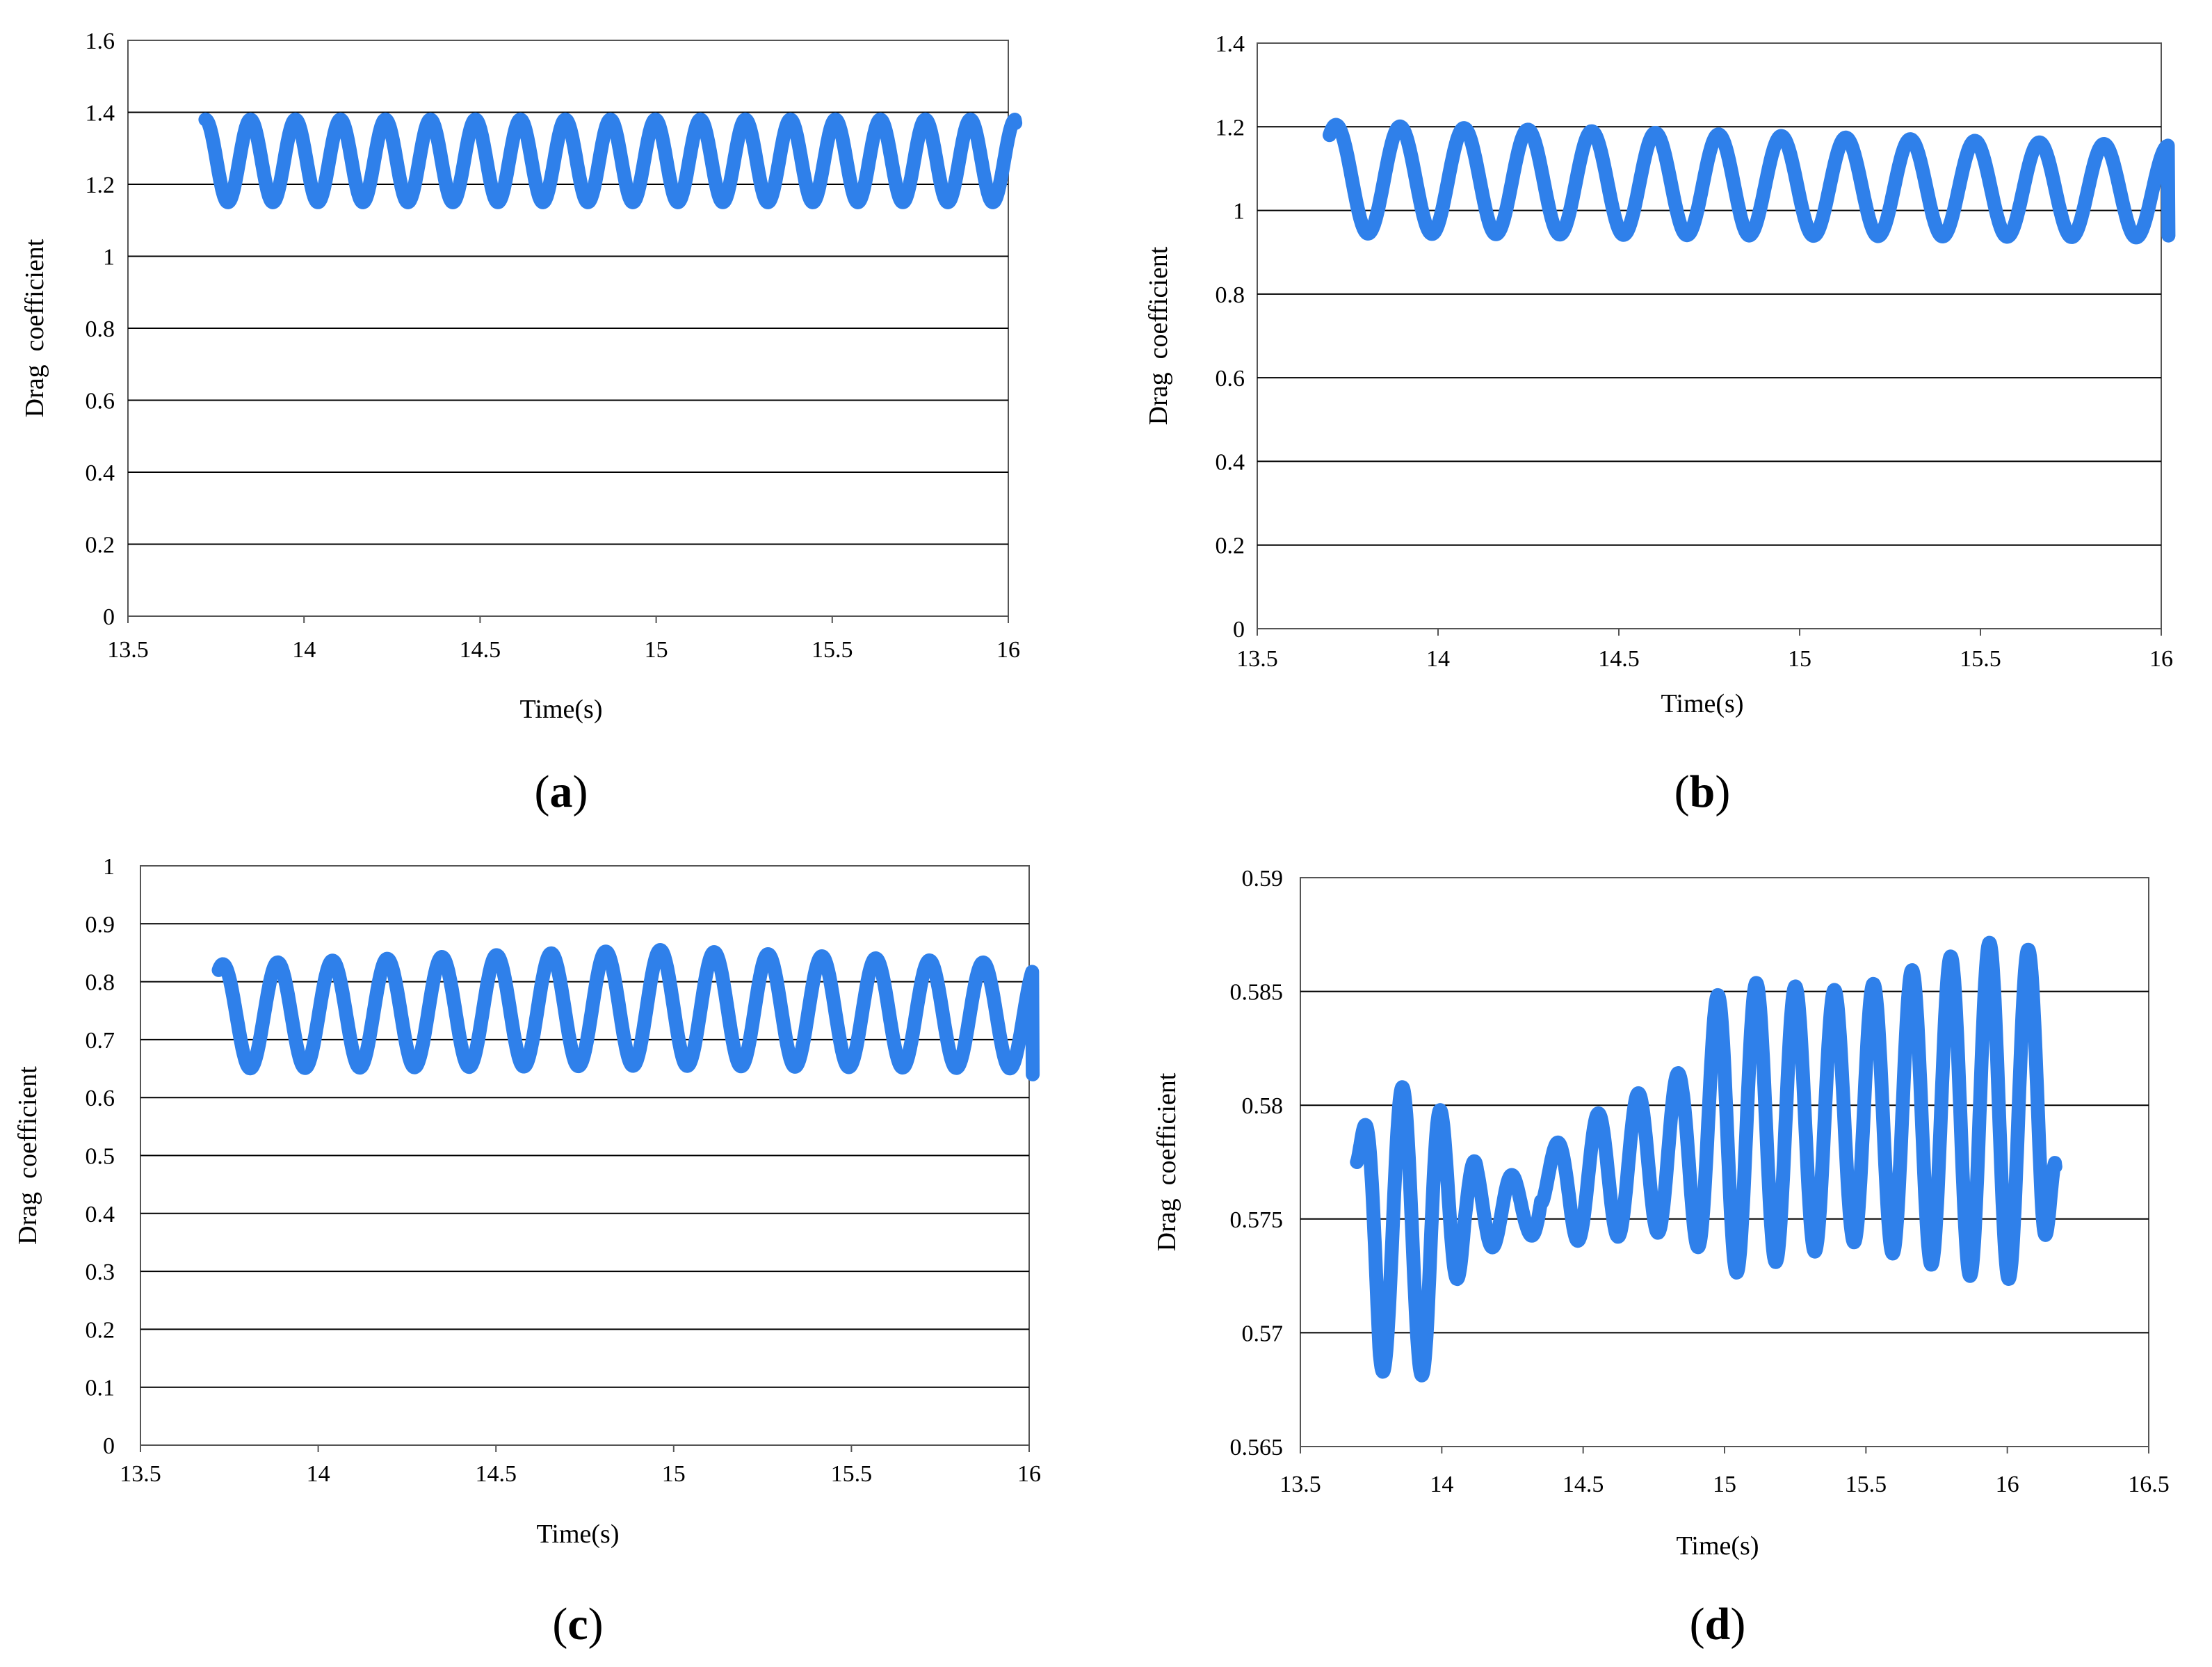  I want to click on panel-label-letter: d, so click(1718, 1624).